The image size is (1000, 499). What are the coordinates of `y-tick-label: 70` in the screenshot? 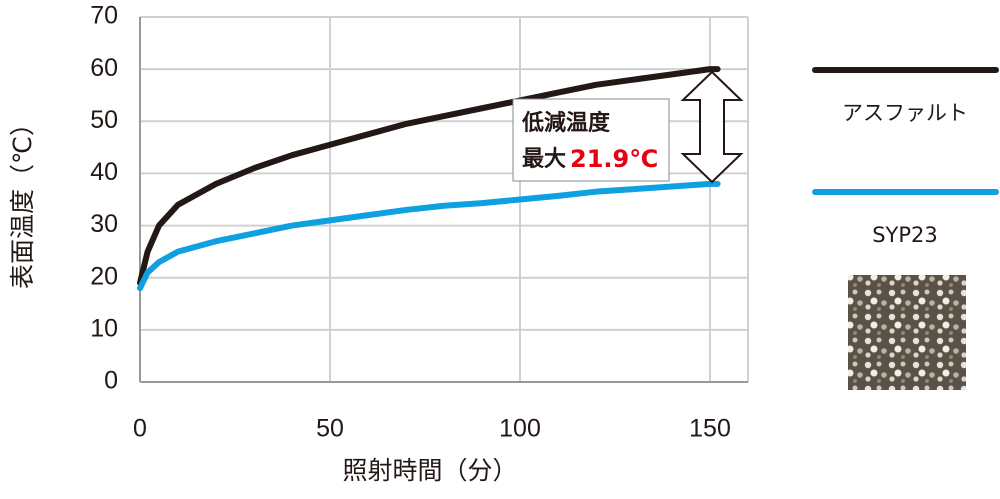 It's located at (104, 16).